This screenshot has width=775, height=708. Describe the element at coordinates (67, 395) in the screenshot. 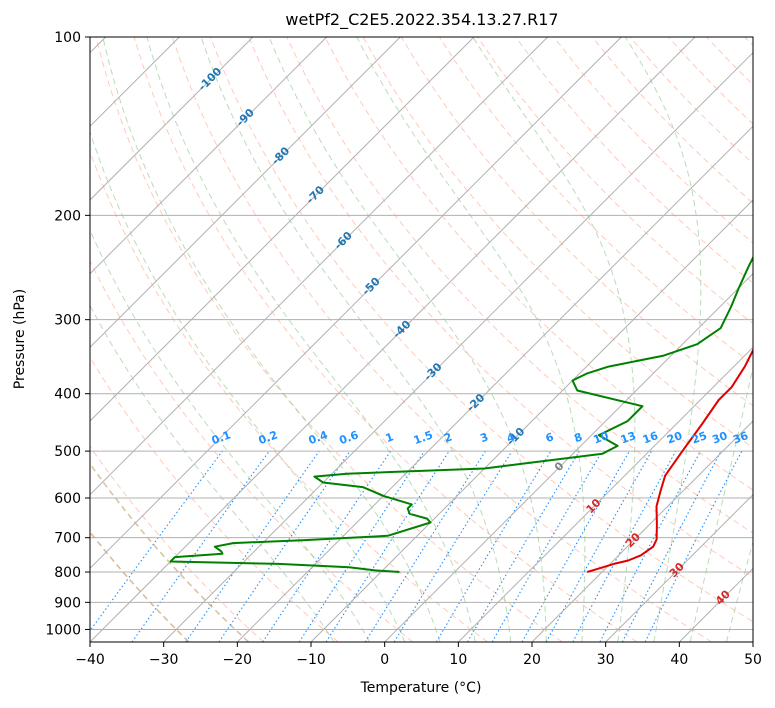

I see `y-tick-label: 400` at that location.